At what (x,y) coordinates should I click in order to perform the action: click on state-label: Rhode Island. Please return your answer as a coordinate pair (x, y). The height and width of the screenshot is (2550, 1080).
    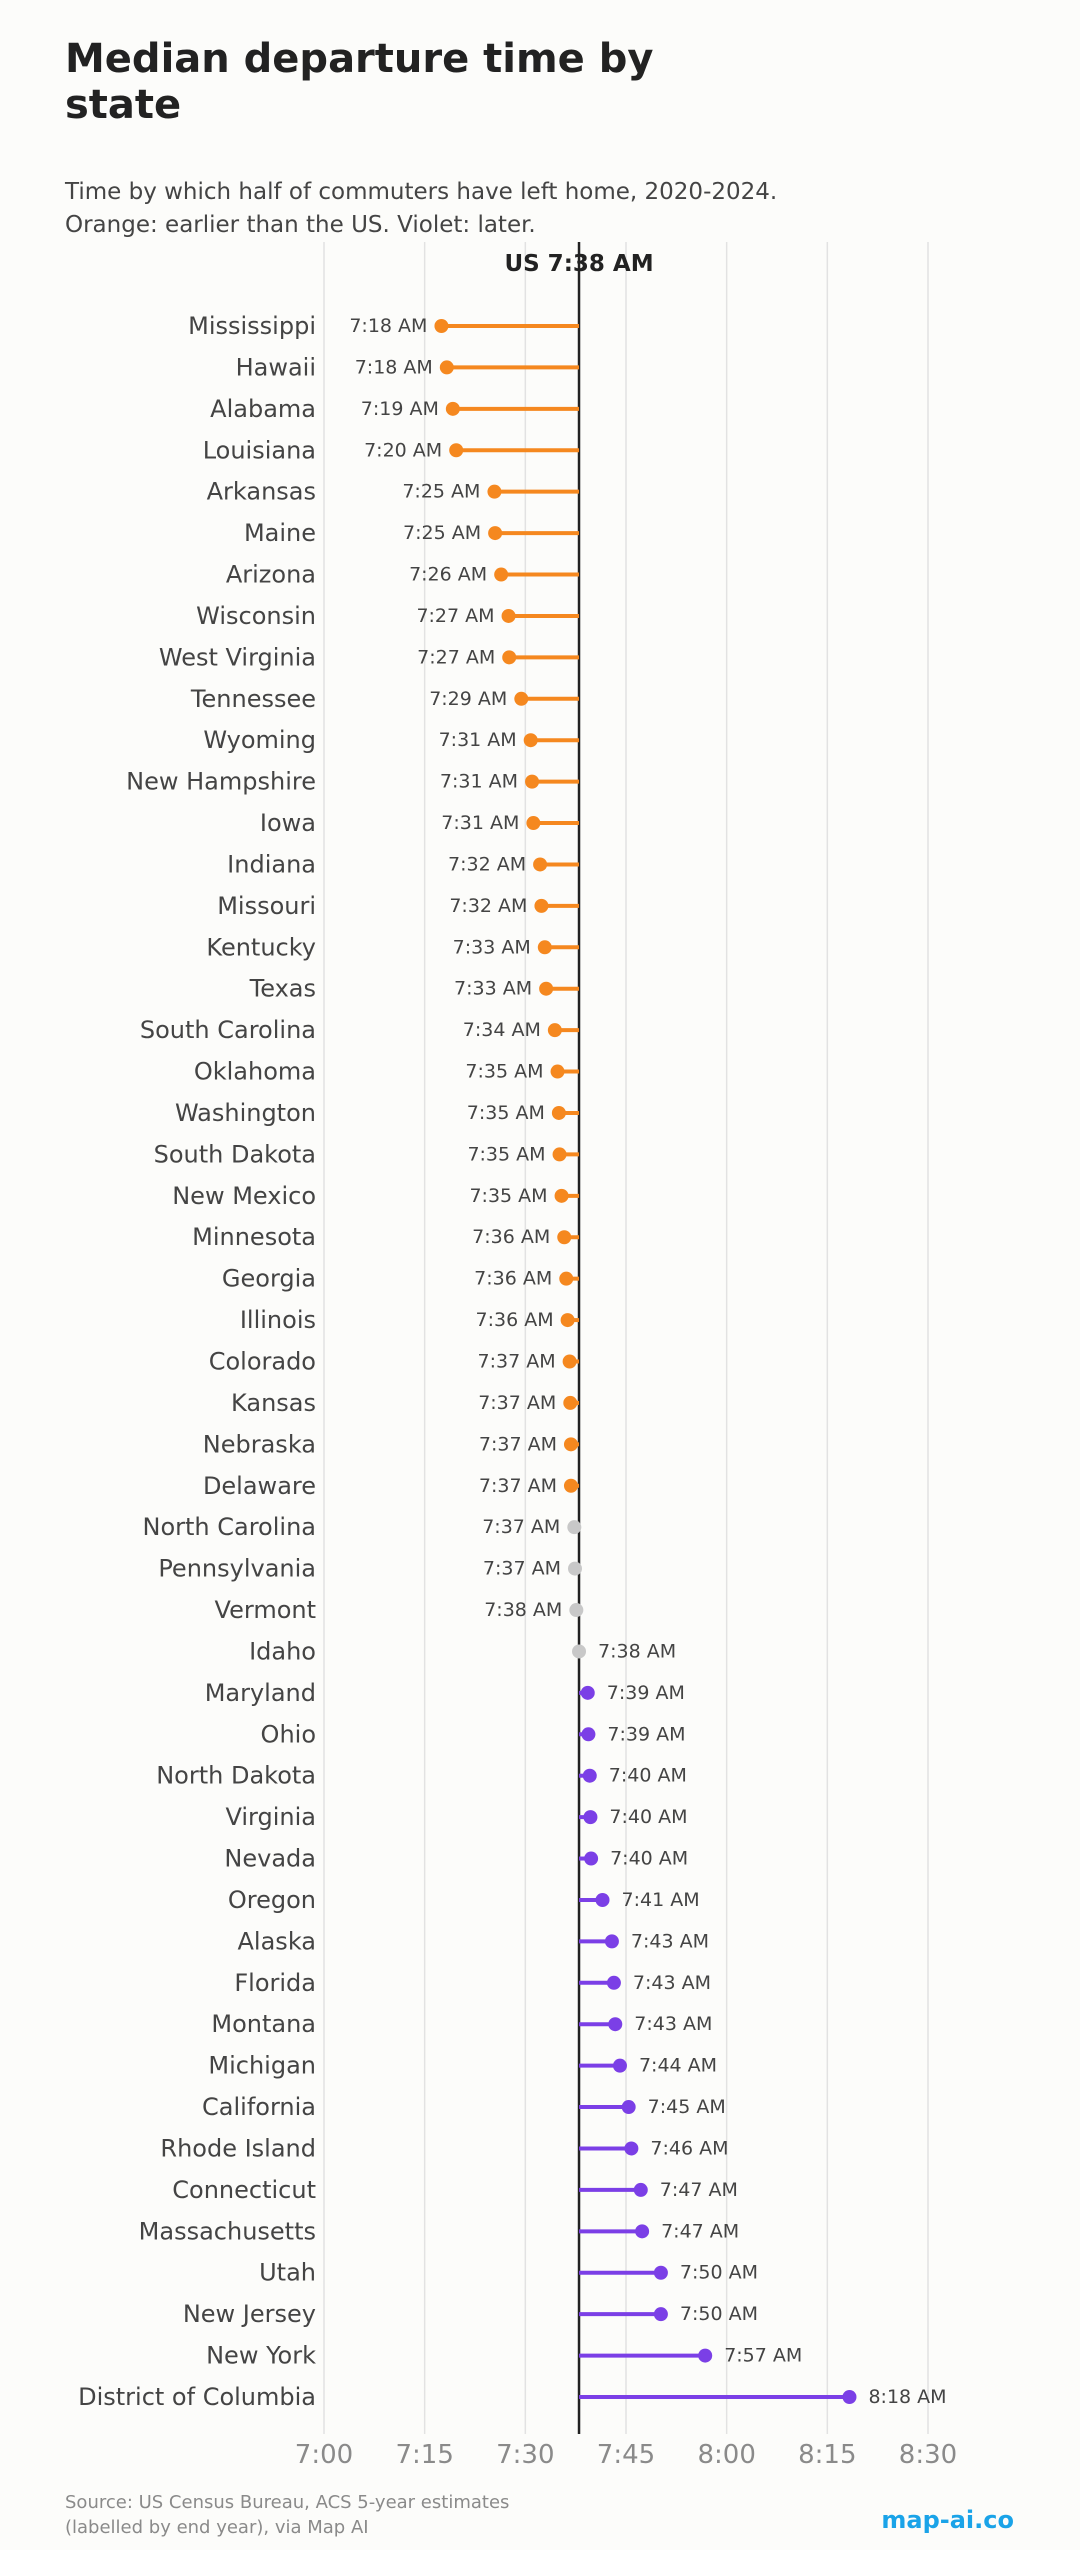
    Looking at the image, I should click on (238, 2148).